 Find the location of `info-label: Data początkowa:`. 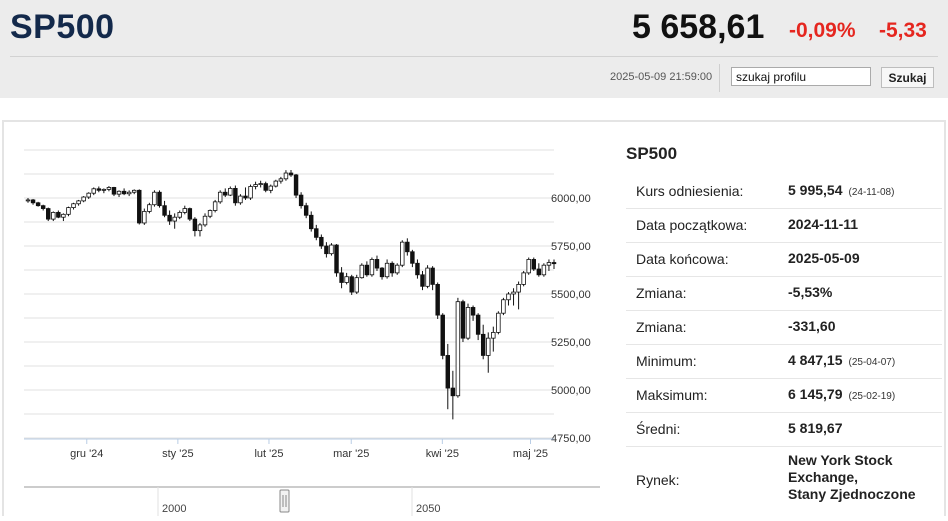

info-label: Data początkowa: is located at coordinates (692, 225).